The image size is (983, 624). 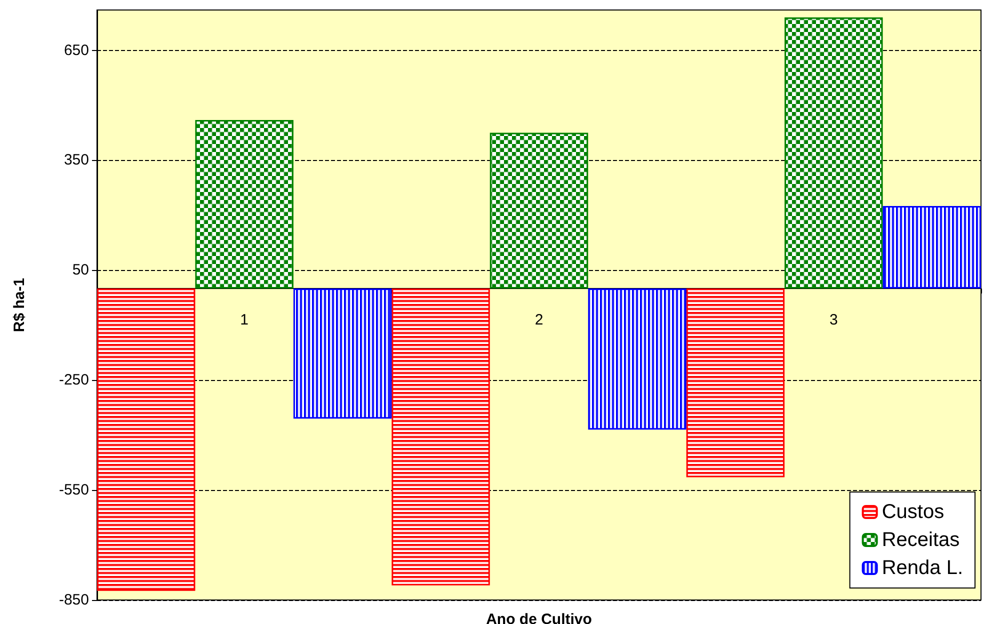 What do you see at coordinates (73, 490) in the screenshot?
I see `y-tick-label: -550` at bounding box center [73, 490].